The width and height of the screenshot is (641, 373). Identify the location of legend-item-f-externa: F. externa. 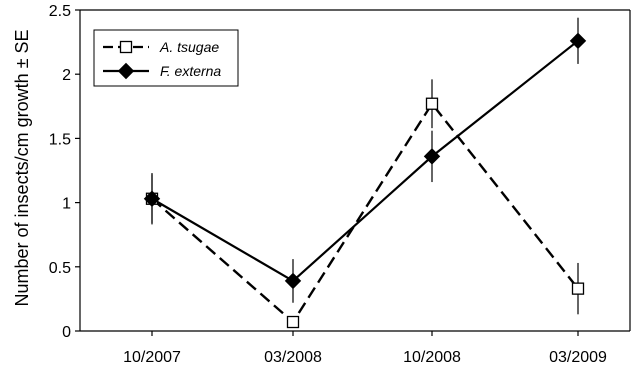
(162, 71).